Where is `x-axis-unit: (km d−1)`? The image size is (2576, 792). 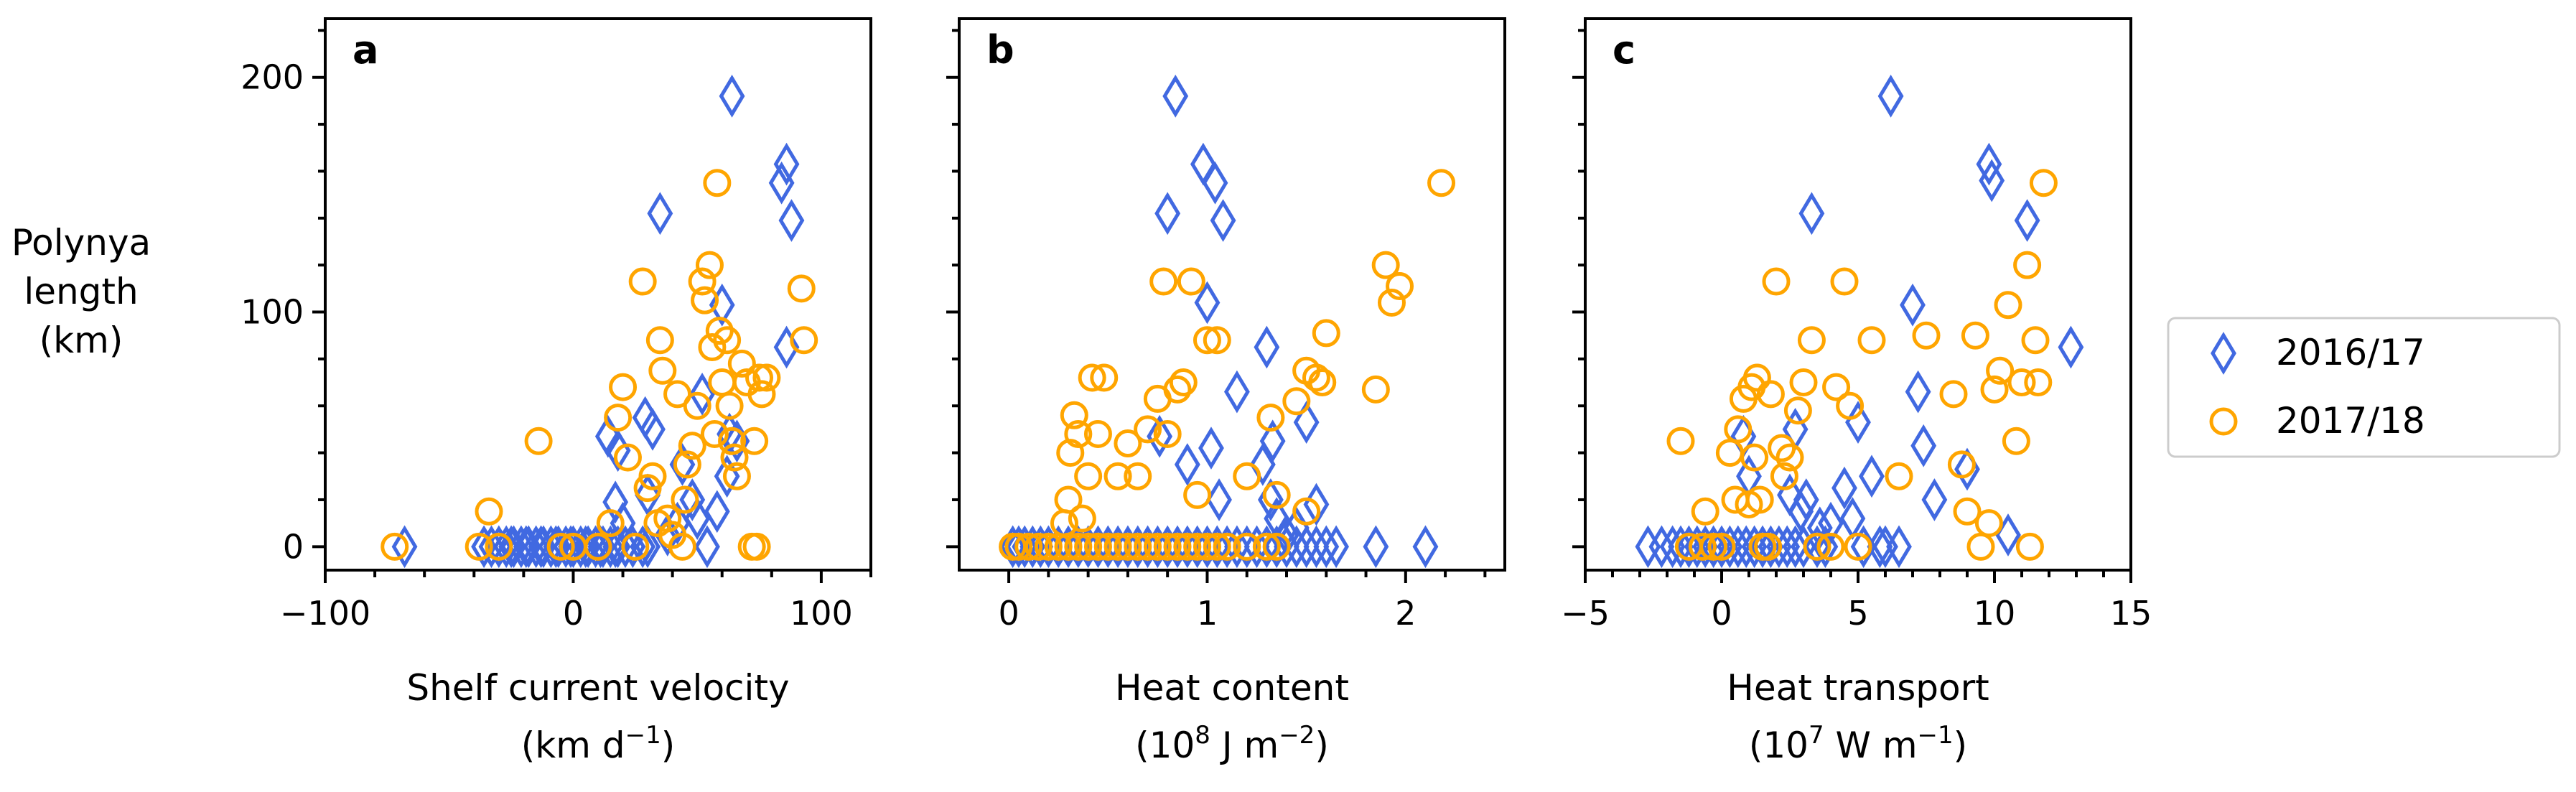 x-axis-unit: (km d−1) is located at coordinates (598, 744).